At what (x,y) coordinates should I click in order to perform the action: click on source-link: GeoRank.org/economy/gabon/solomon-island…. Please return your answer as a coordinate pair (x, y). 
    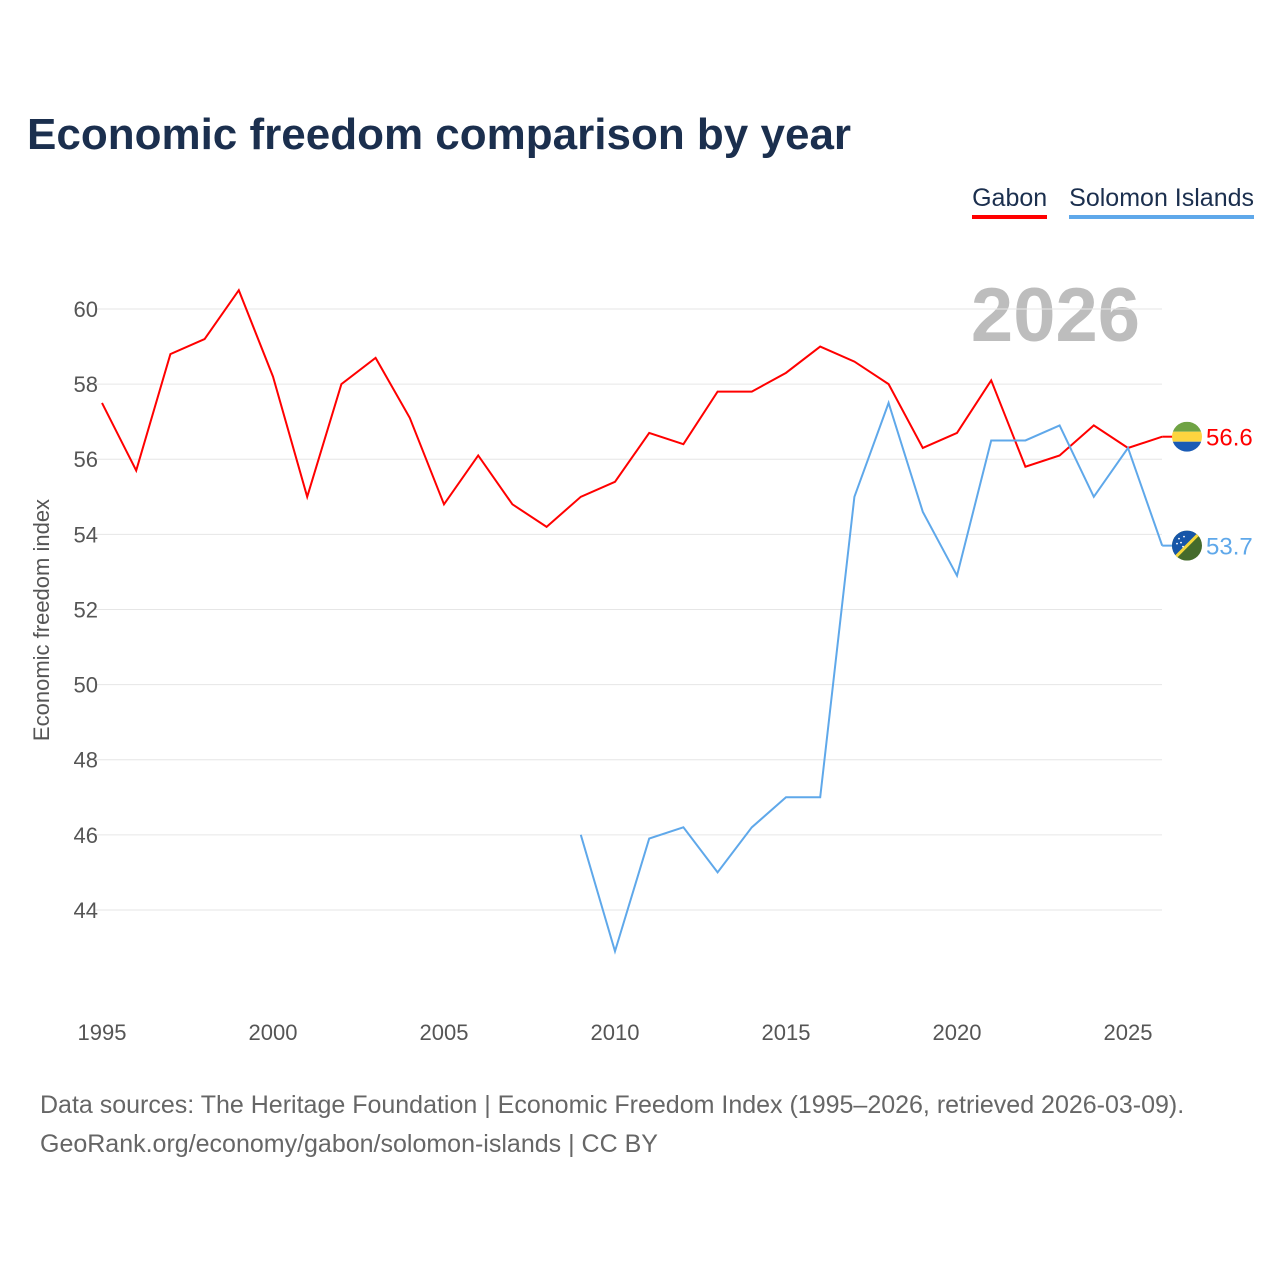
    Looking at the image, I should click on (349, 1144).